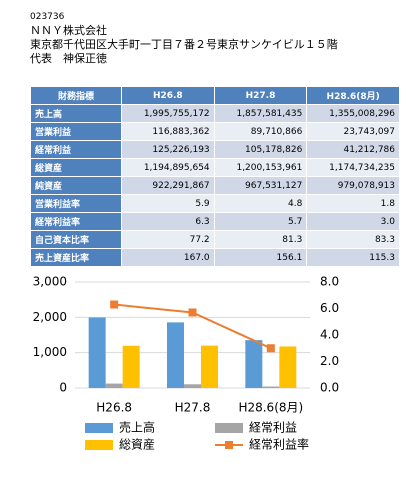 This screenshot has width=410, height=480. What do you see at coordinates (329, 388) in the screenshot?
I see `y2-tick-label: 0.0` at bounding box center [329, 388].